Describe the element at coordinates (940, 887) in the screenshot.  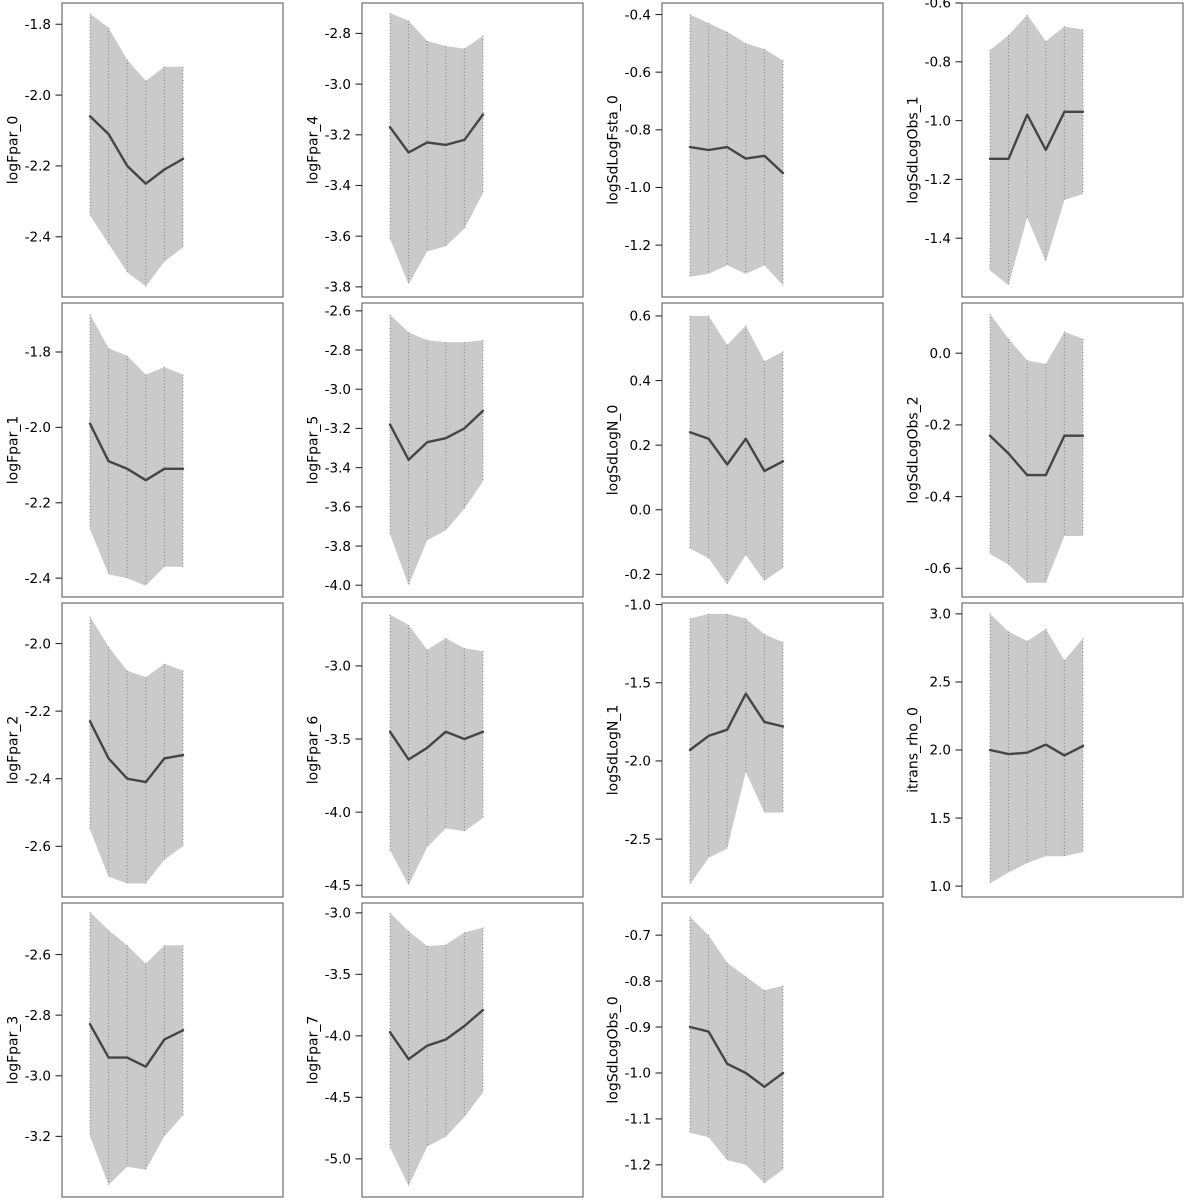
I see `y-tick-label: 1.0` at that location.